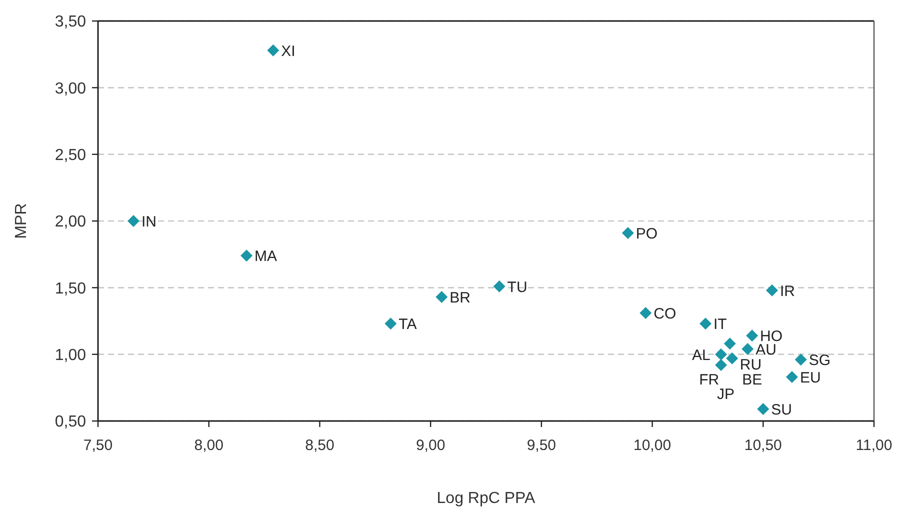 The height and width of the screenshot is (511, 899). I want to click on y-axis-title: MPR, so click(21, 221).